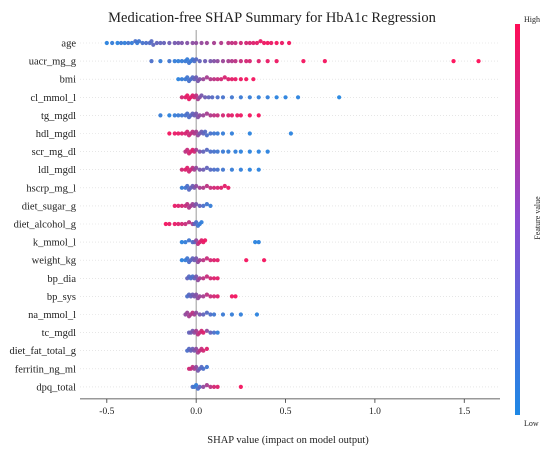 The image size is (550, 456). What do you see at coordinates (290, 407) in the screenshot?
I see `x-axis: -0.5 0.0 0.5 1.0 1.5` at bounding box center [290, 407].